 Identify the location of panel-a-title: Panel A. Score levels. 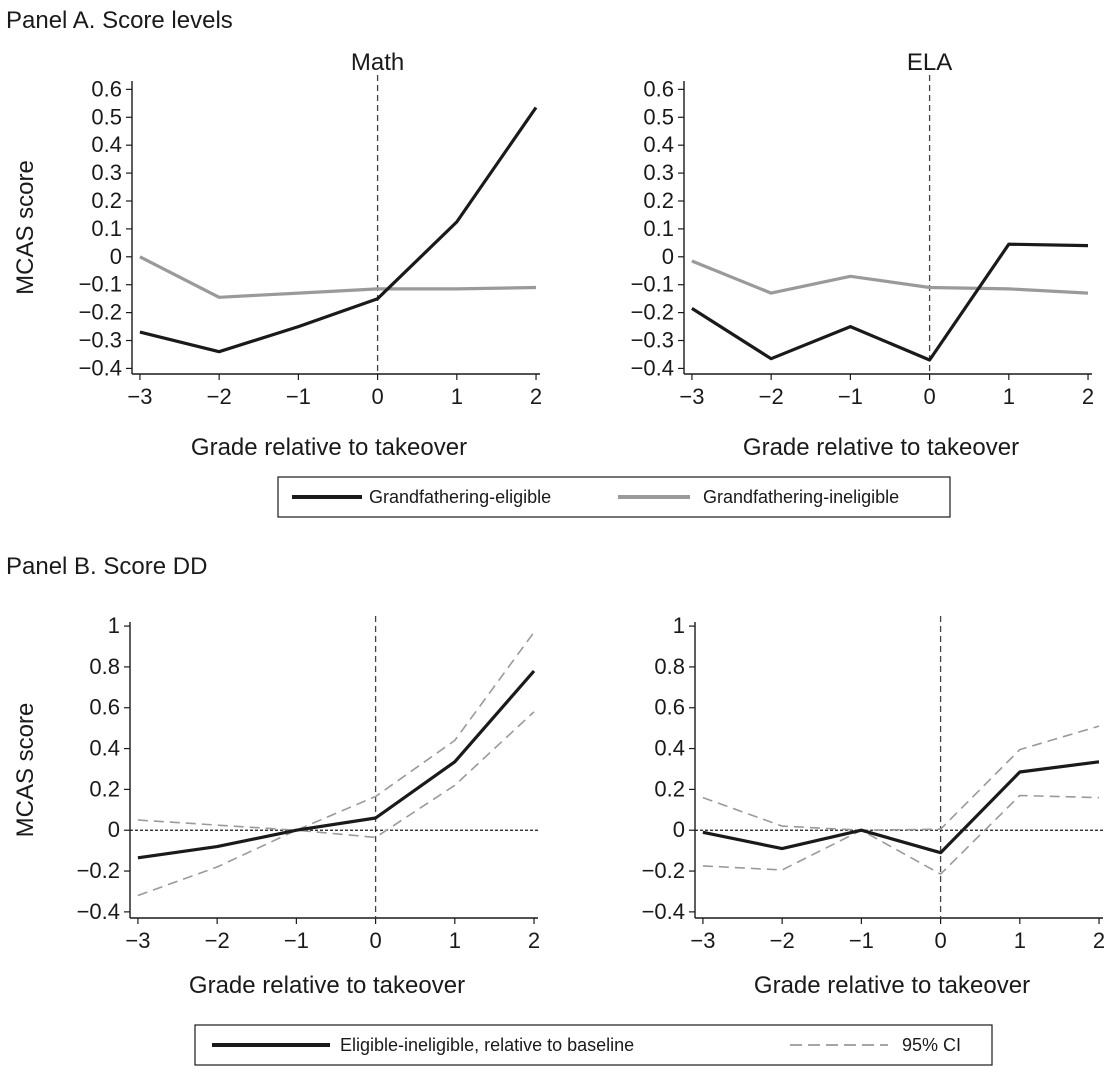
(119, 20).